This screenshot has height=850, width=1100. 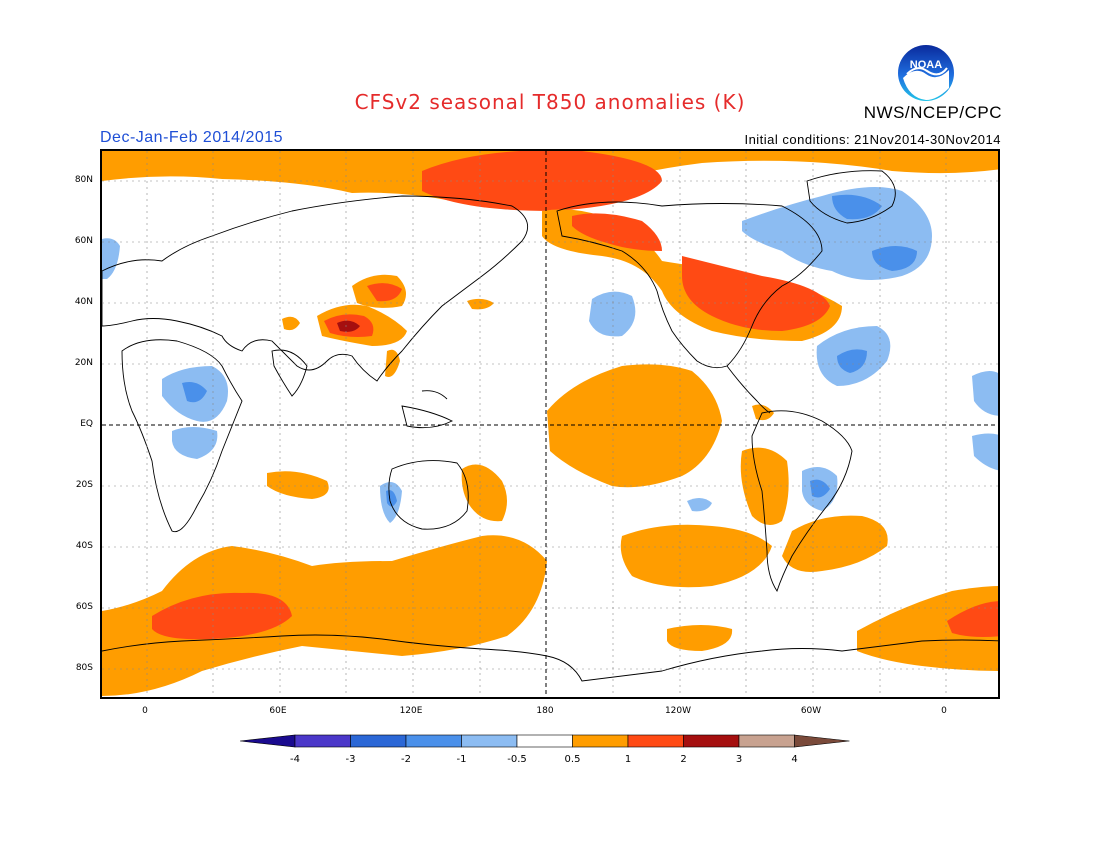 I want to click on anomaly-region-europe-cold, so click(x=111, y=258).